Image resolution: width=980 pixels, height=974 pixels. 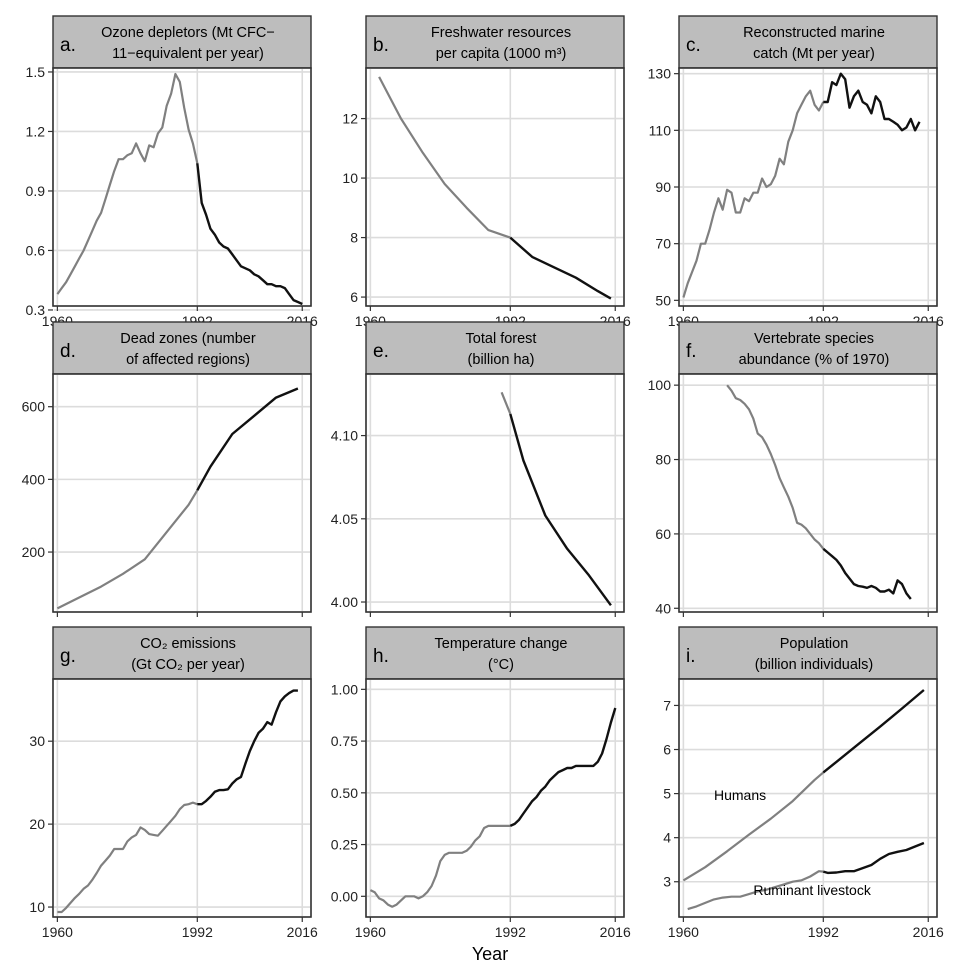 I want to click on panel-b-title-line: Freshwater resources, so click(x=501, y=33).